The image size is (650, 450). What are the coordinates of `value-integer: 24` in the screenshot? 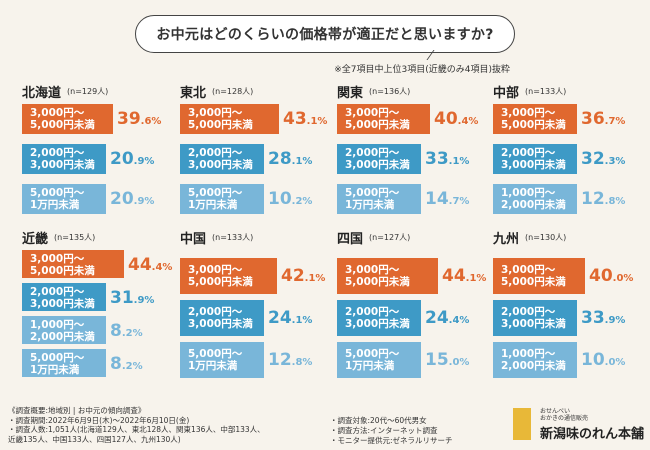 It's located at (280, 318).